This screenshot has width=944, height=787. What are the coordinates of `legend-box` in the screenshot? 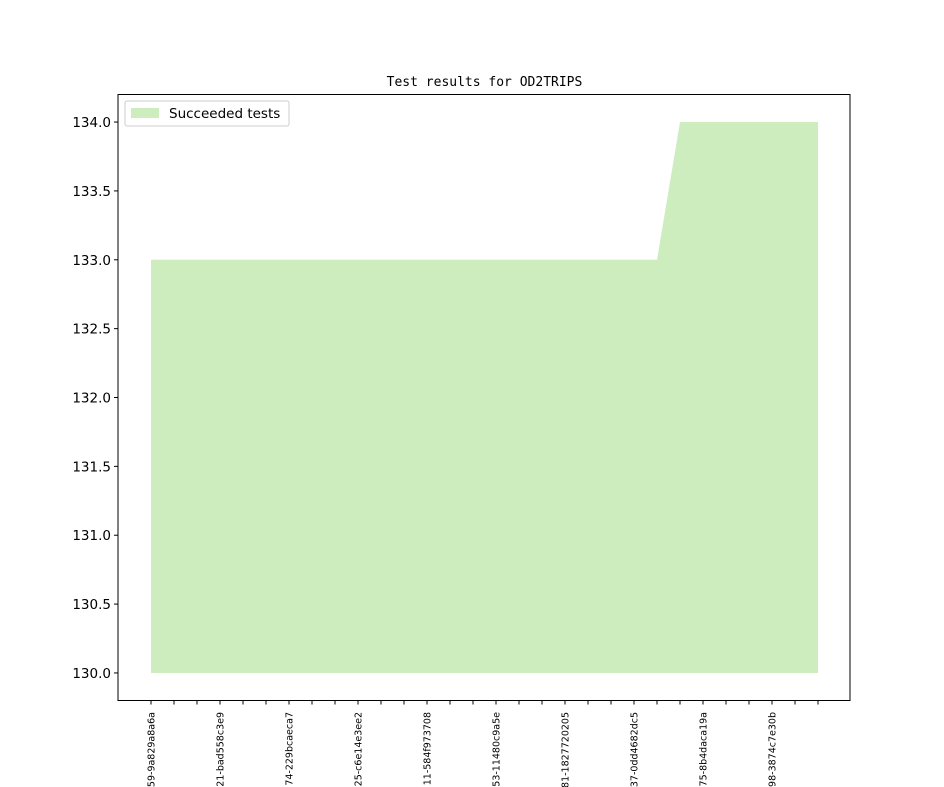 It's located at (207, 113).